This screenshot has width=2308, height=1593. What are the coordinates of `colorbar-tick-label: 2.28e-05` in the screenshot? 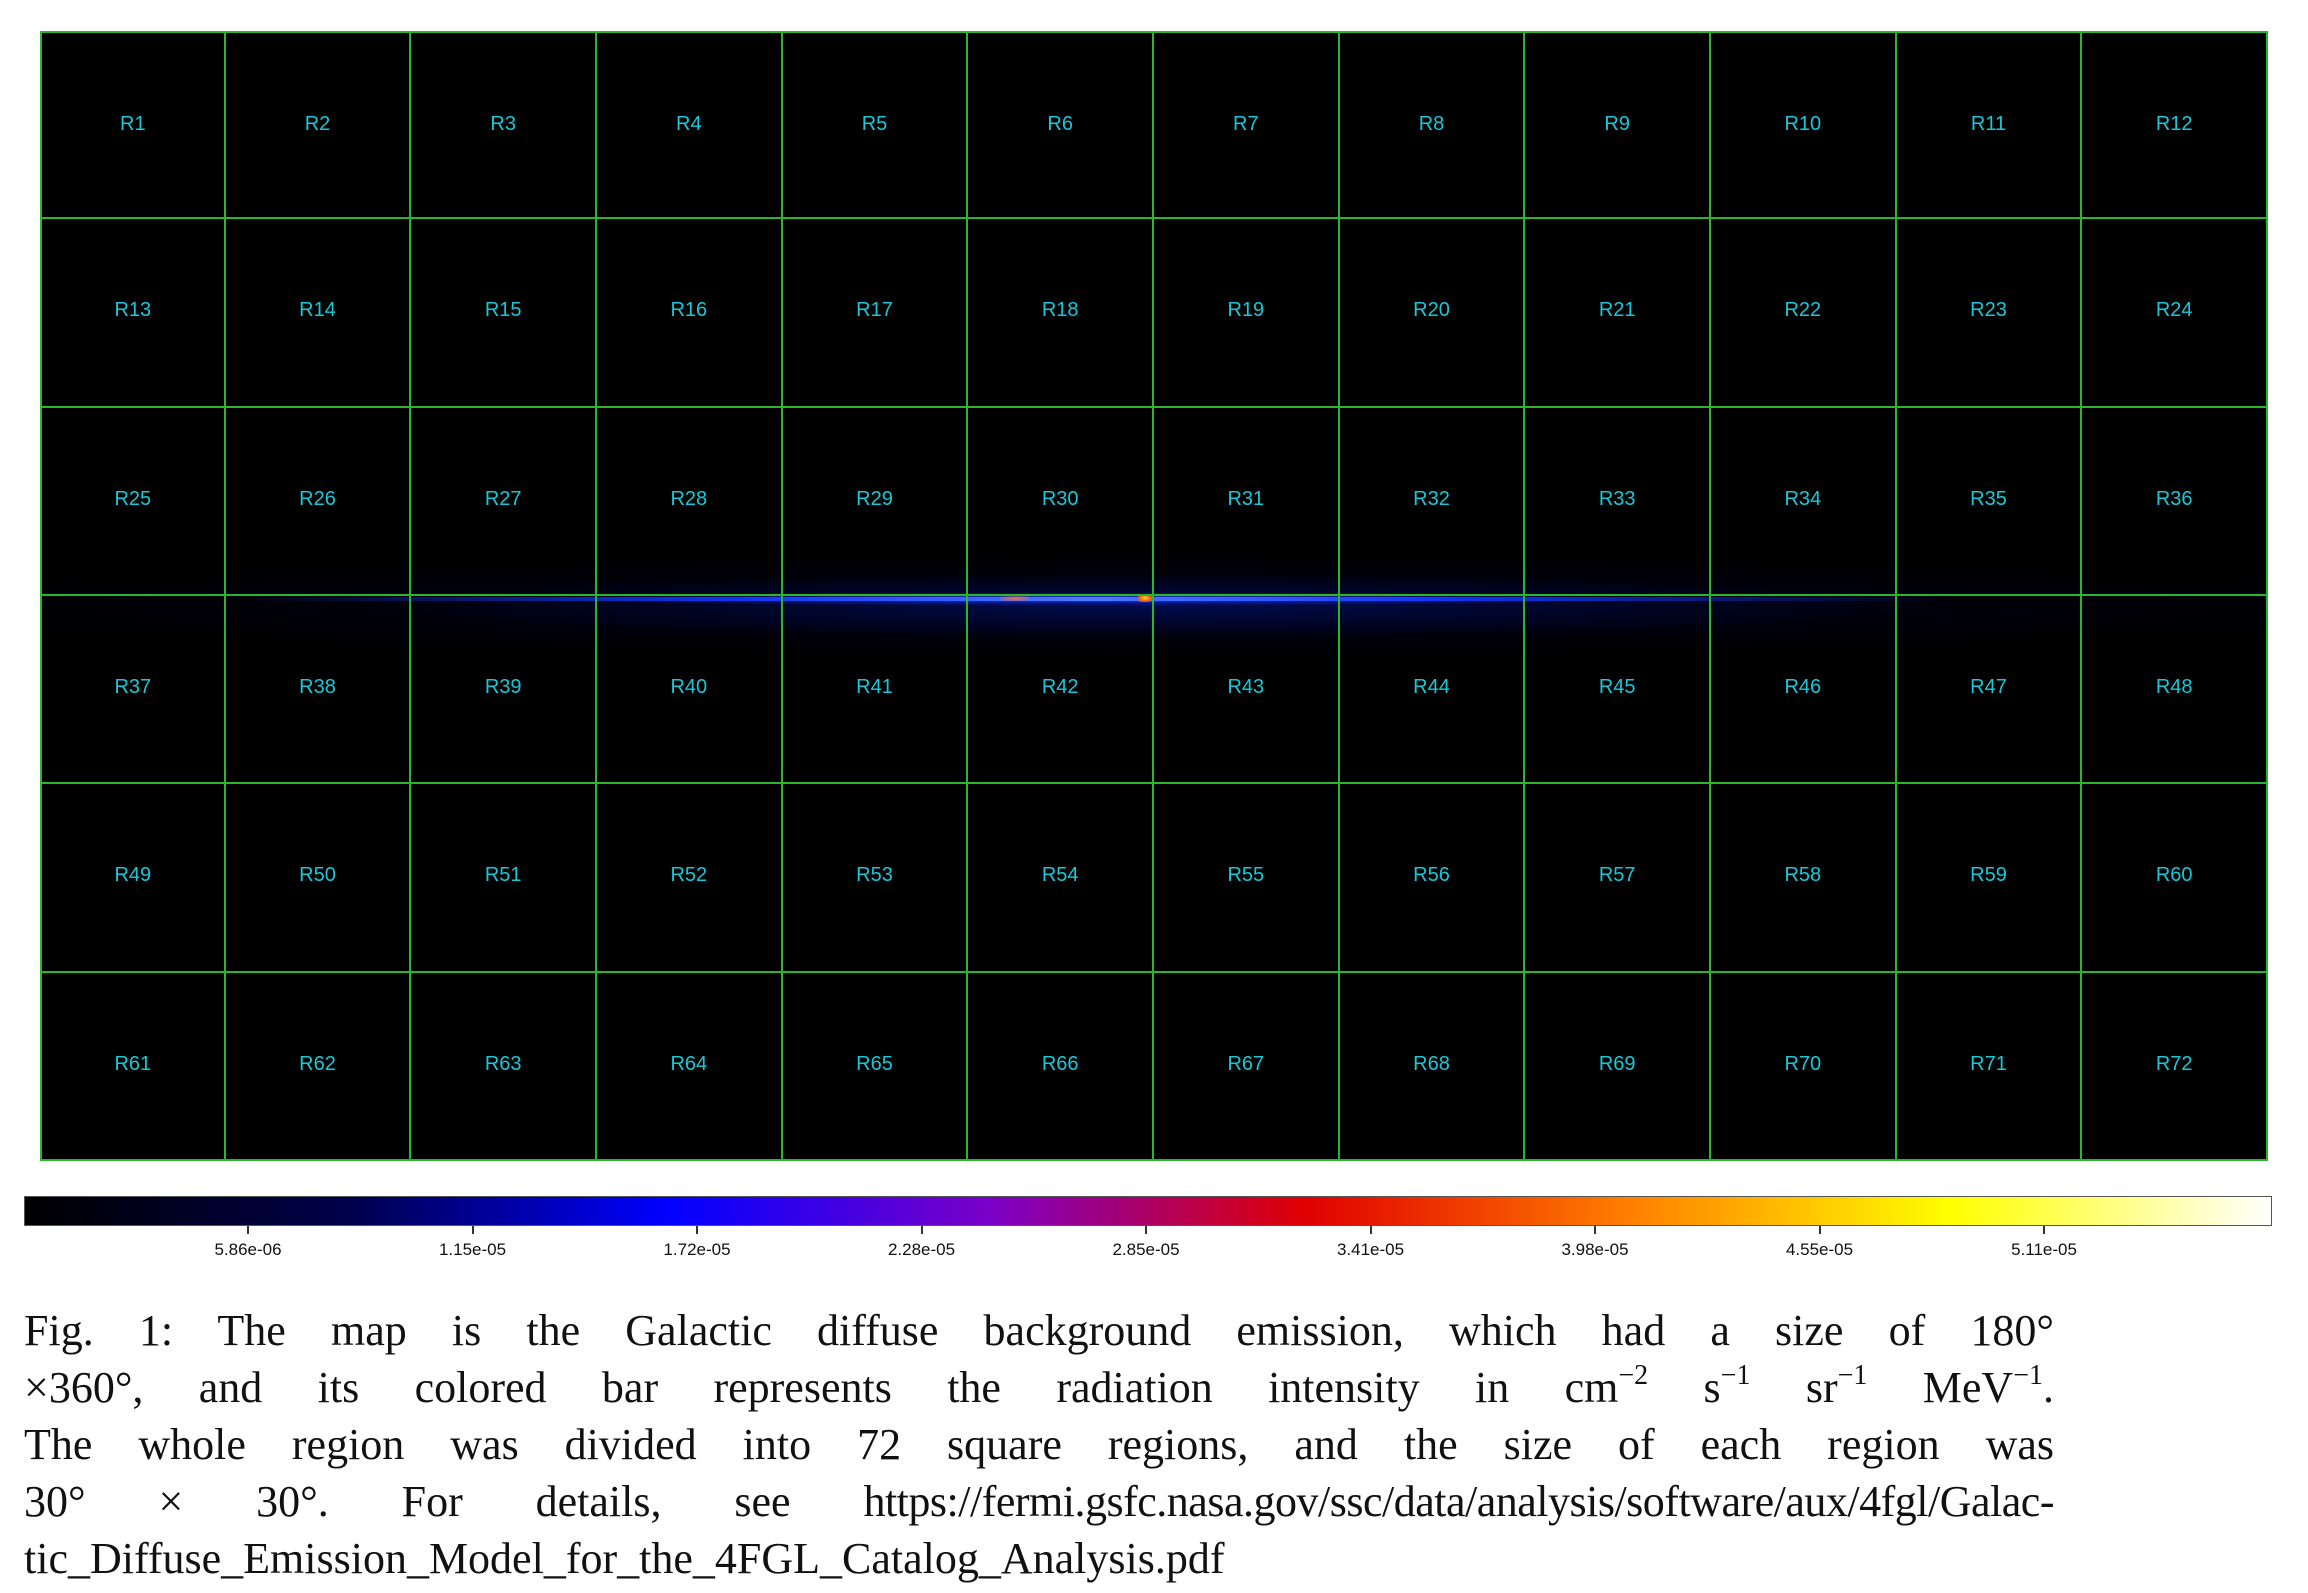 It's located at (921, 1249).